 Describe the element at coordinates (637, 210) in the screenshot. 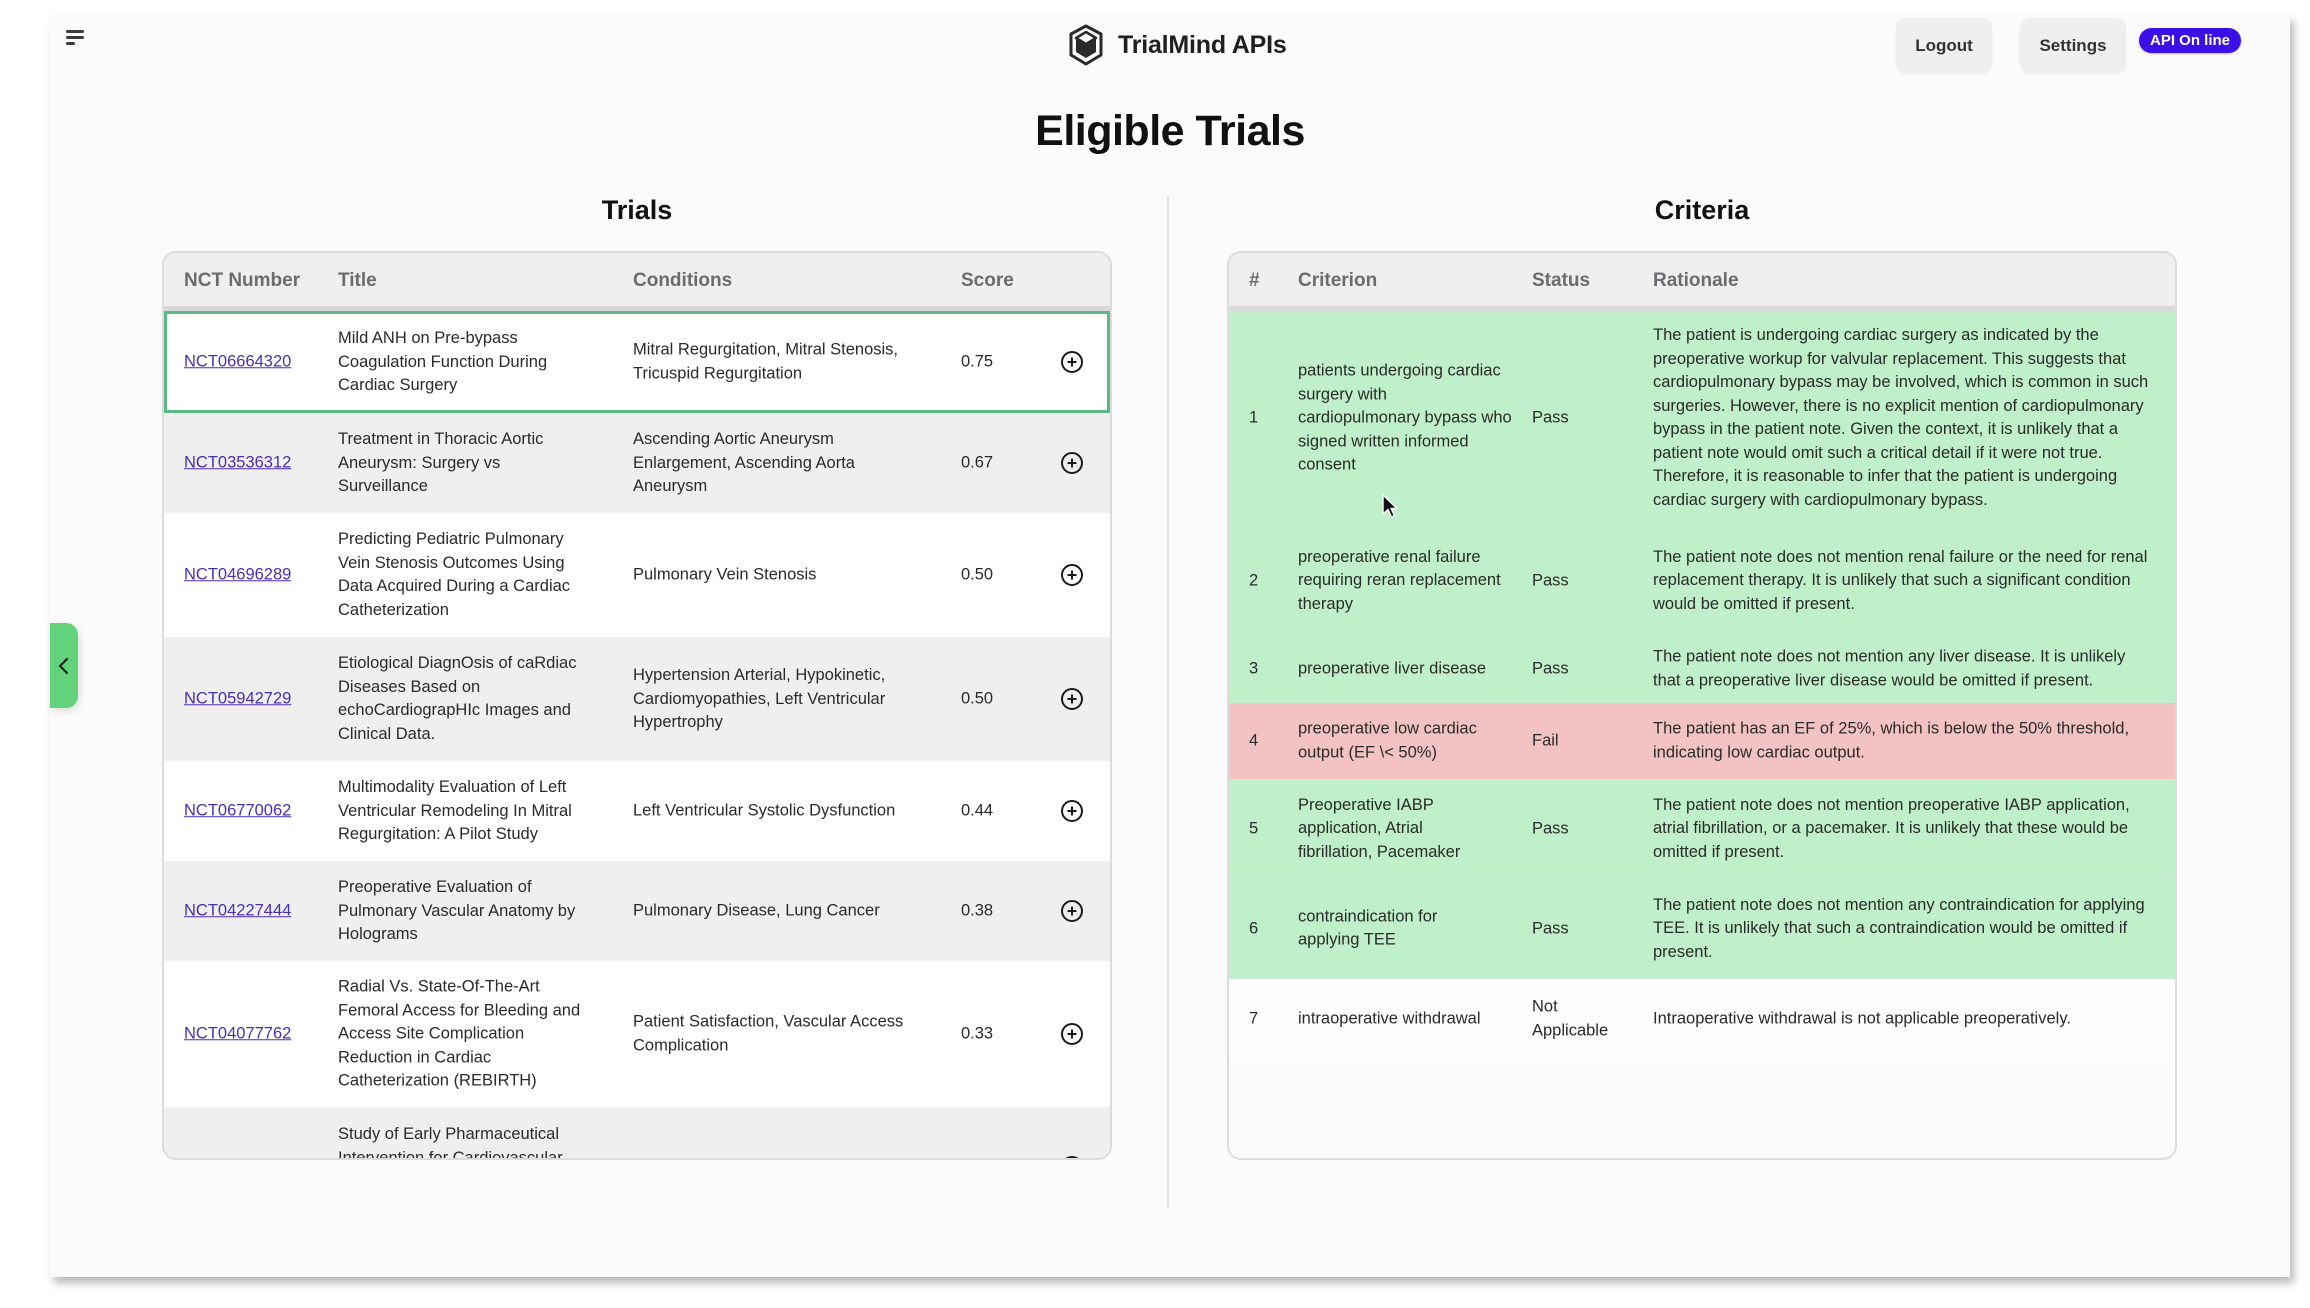

I see `trials-section-title: Trials` at that location.